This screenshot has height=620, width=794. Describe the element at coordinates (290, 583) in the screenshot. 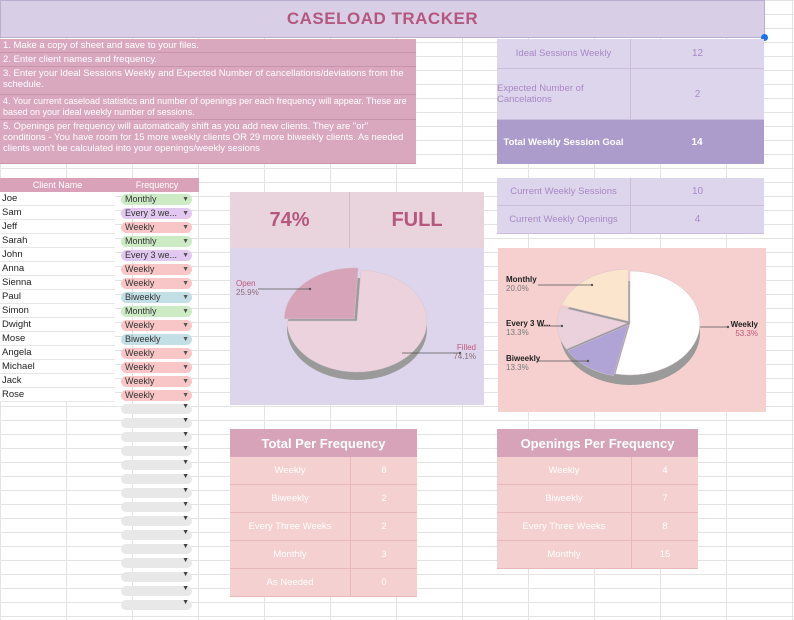

I see `totals-label: As Needed` at that location.